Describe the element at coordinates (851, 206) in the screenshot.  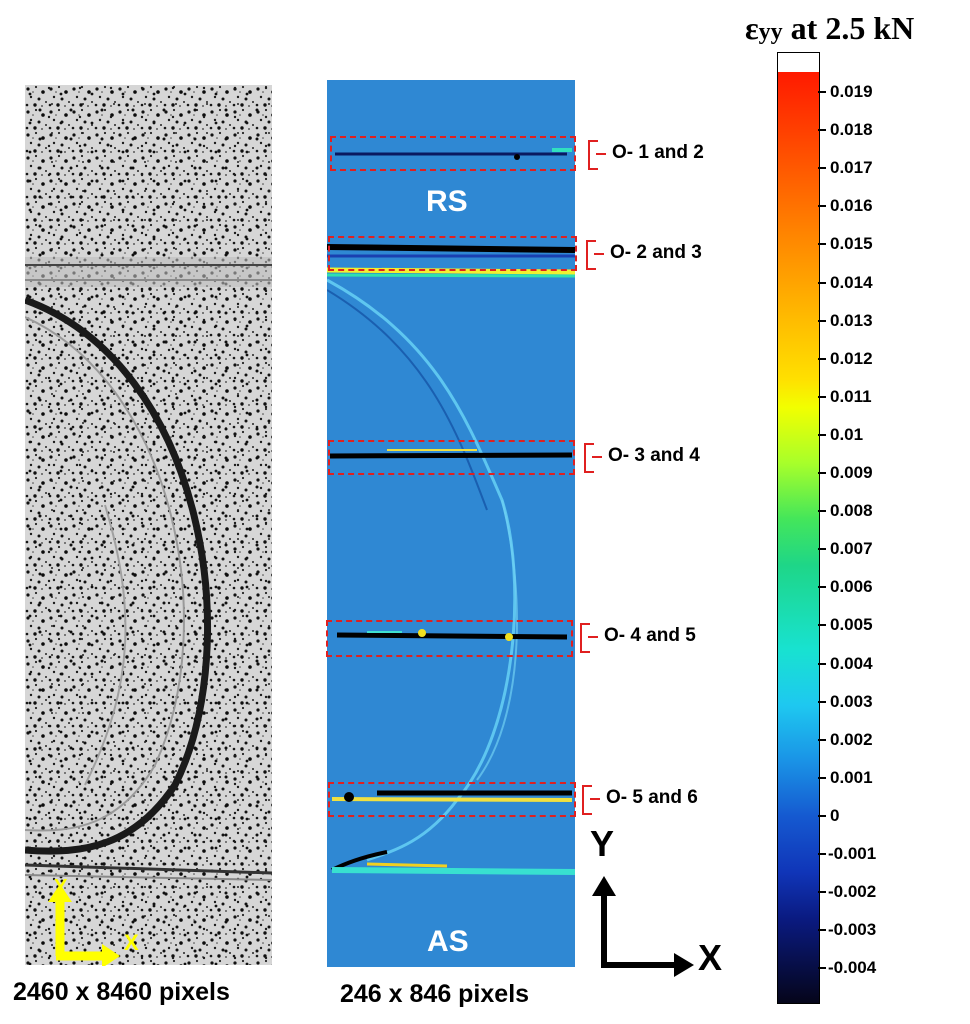
I see `colorbar-tick-label: 0.016` at that location.